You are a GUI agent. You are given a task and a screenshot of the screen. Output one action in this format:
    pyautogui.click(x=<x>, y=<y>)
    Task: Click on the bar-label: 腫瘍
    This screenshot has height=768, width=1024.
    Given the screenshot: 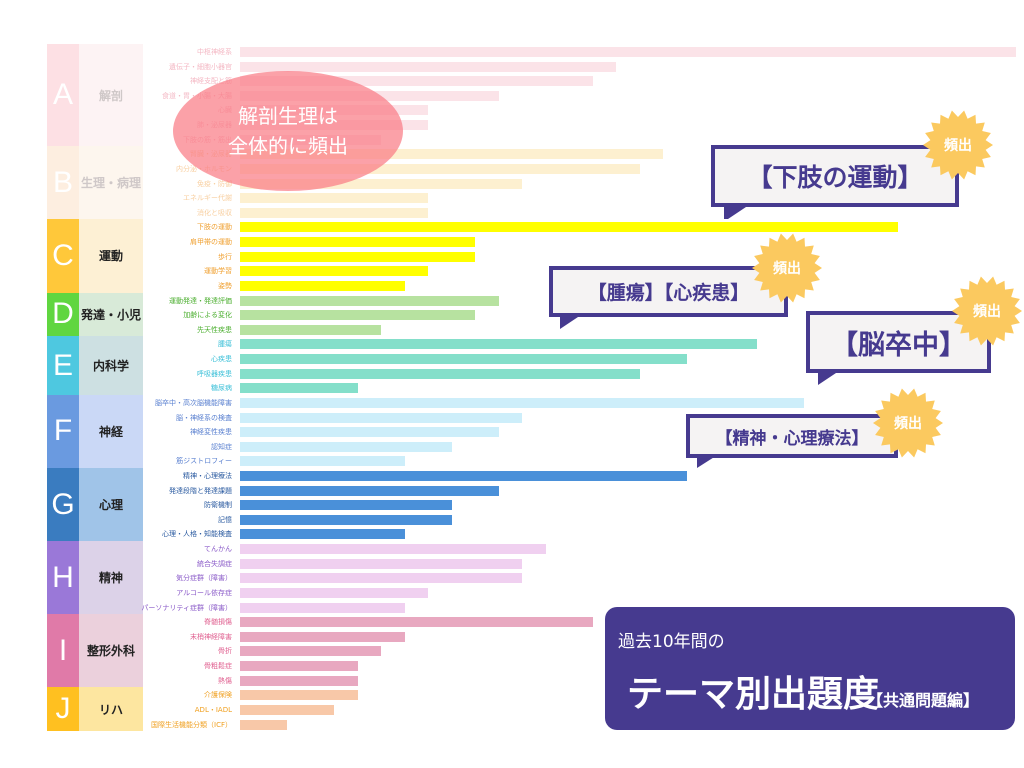 What is the action you would take?
    pyautogui.click(x=225, y=344)
    